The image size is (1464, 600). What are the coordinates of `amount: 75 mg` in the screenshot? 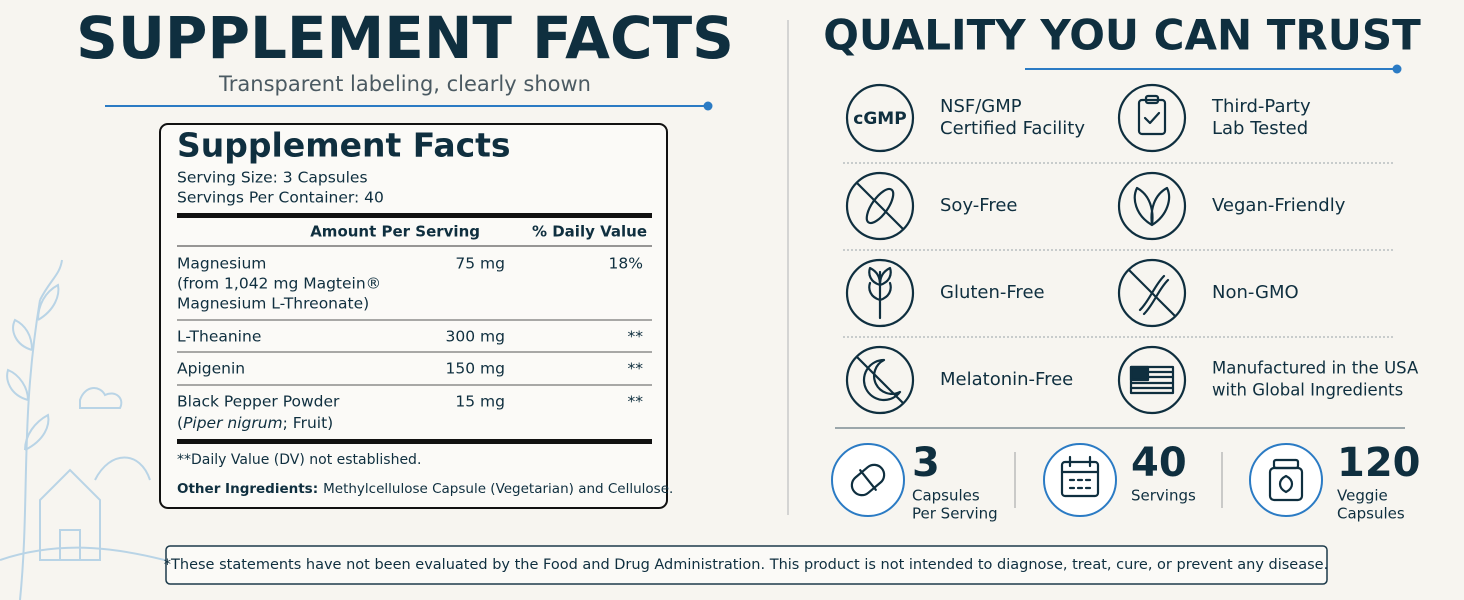 It's located at (480, 264).